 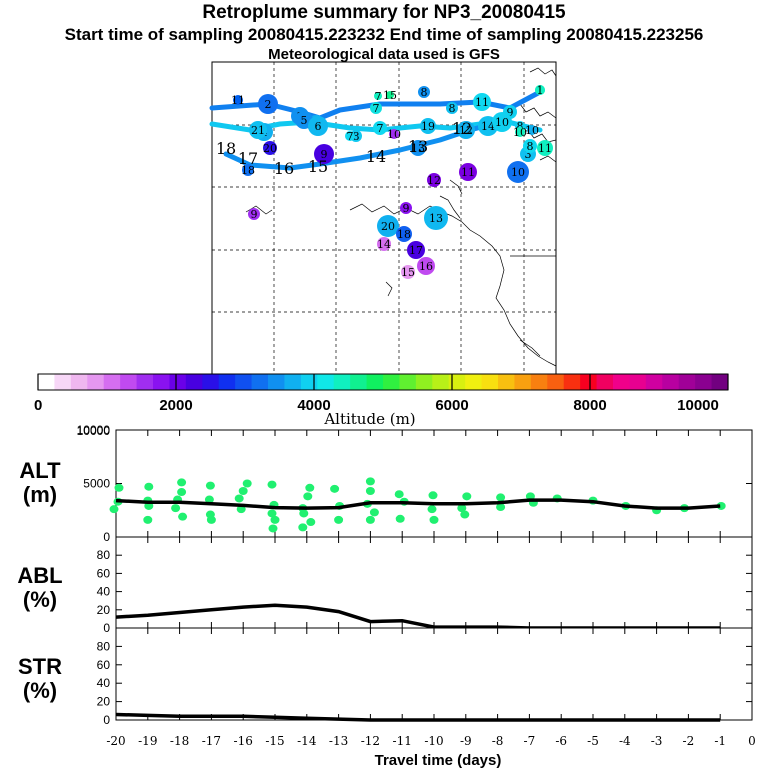 What do you see at coordinates (175, 405) in the screenshot?
I see `colorbar-tick-label: 2000` at bounding box center [175, 405].